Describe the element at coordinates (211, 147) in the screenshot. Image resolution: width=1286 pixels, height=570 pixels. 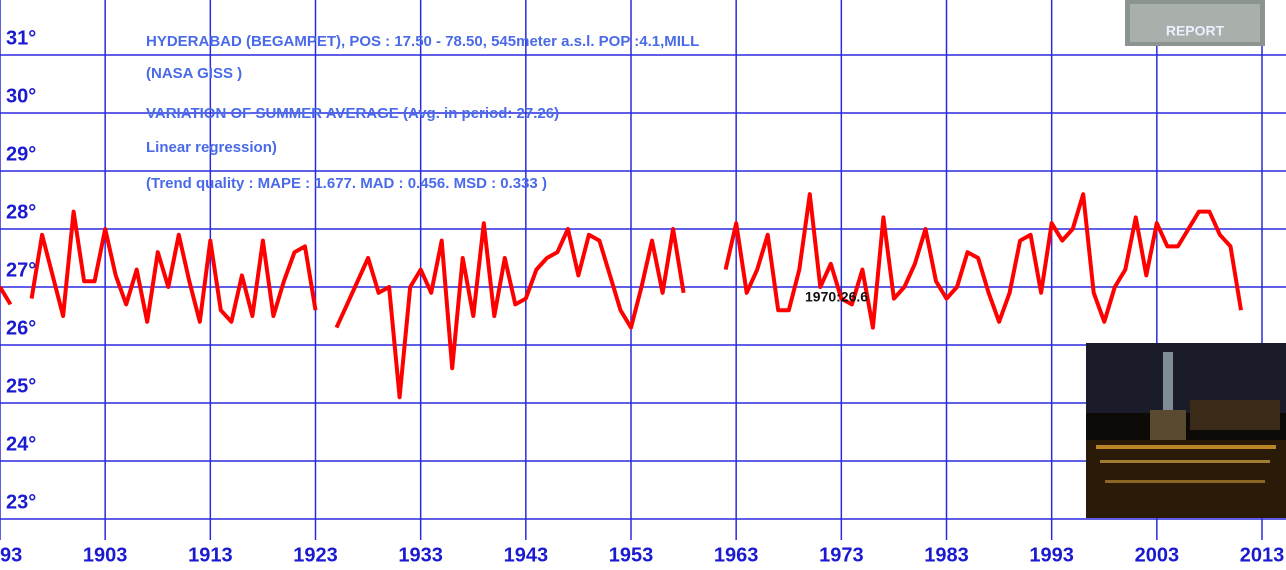
I see `subtitle: Linear regression)` at that location.